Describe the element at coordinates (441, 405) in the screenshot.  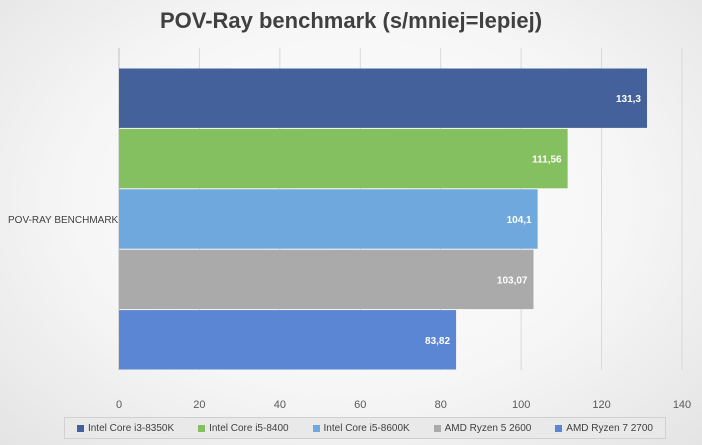
I see `x-tick-label: 80` at that location.